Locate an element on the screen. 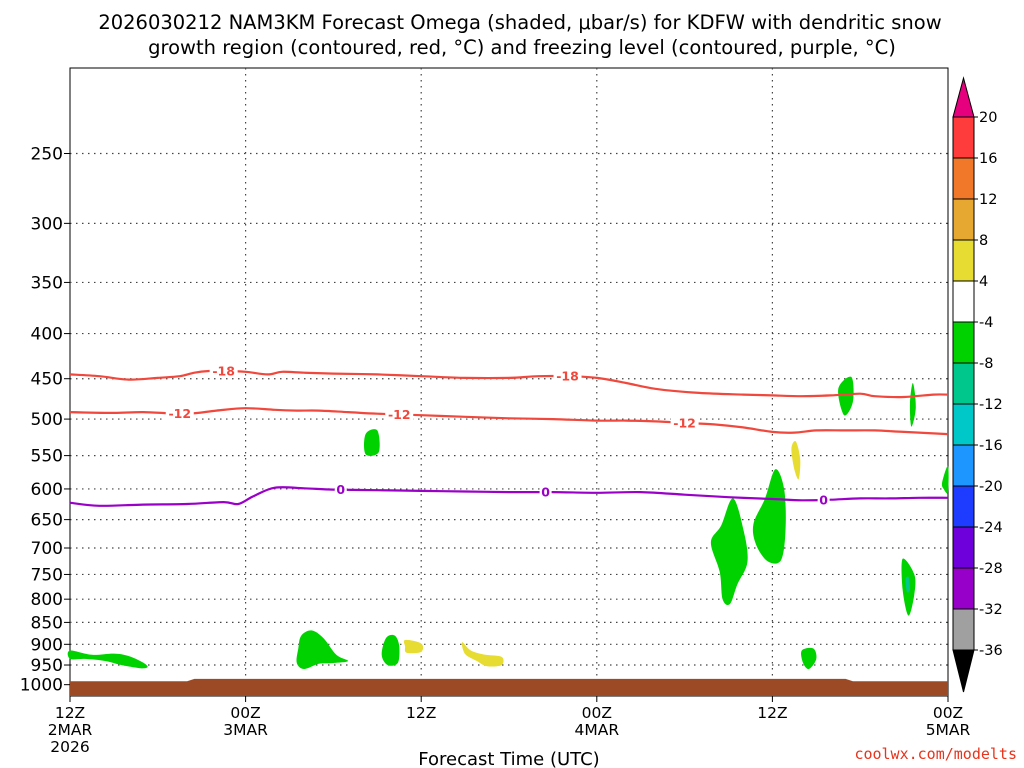 This screenshot has width=1024, height=768. y-tick-label: 1000 is located at coordinates (41, 686).